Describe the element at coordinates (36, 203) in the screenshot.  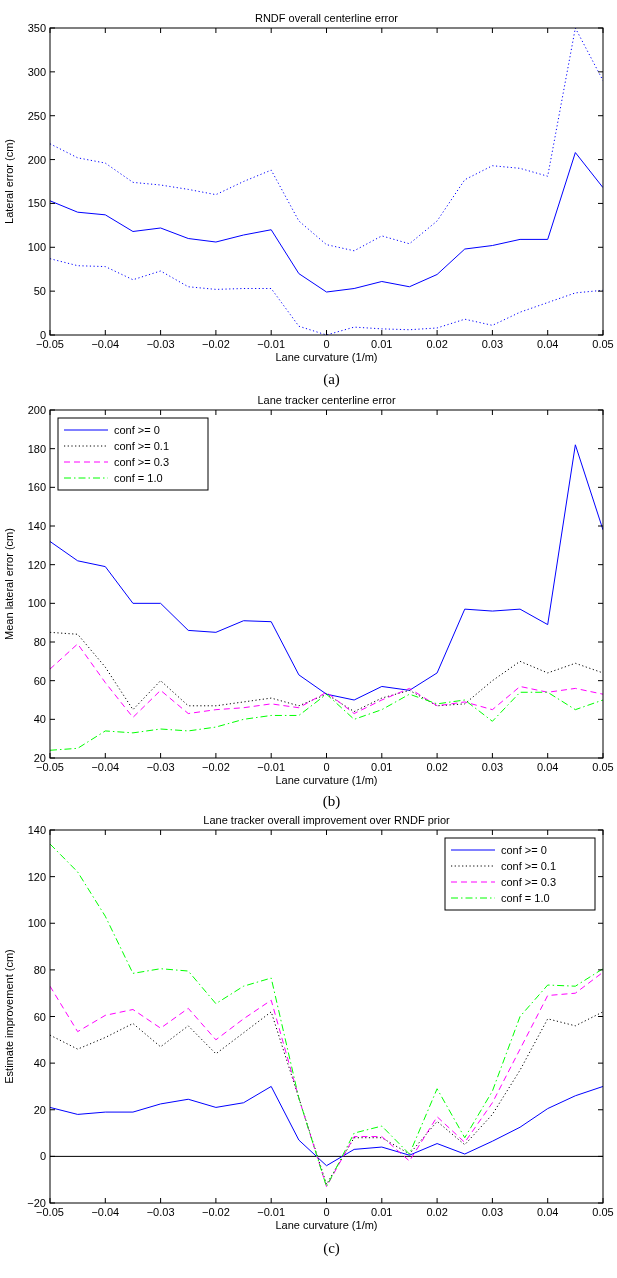
I see `y-tick-label: 150` at that location.